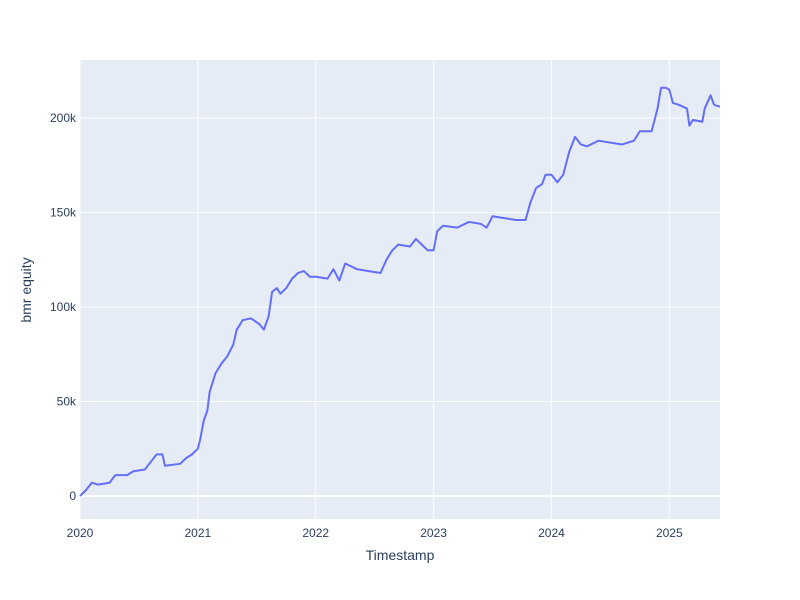 The image size is (800, 600). What do you see at coordinates (551, 533) in the screenshot?
I see `x-tick-label: 2024` at bounding box center [551, 533].